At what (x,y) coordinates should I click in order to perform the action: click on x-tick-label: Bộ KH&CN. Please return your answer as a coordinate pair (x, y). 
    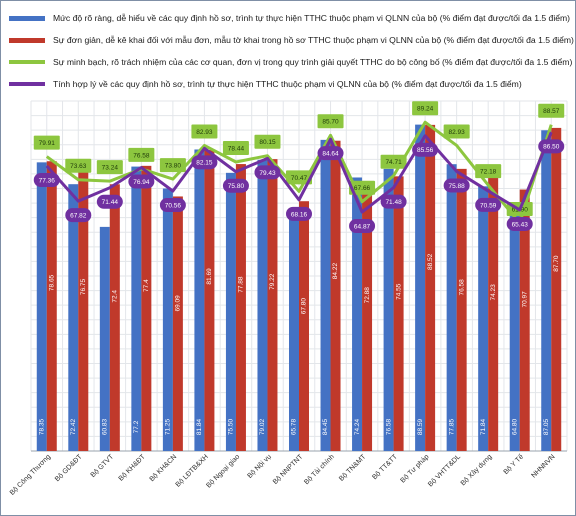
    Looking at the image, I should click on (164, 468).